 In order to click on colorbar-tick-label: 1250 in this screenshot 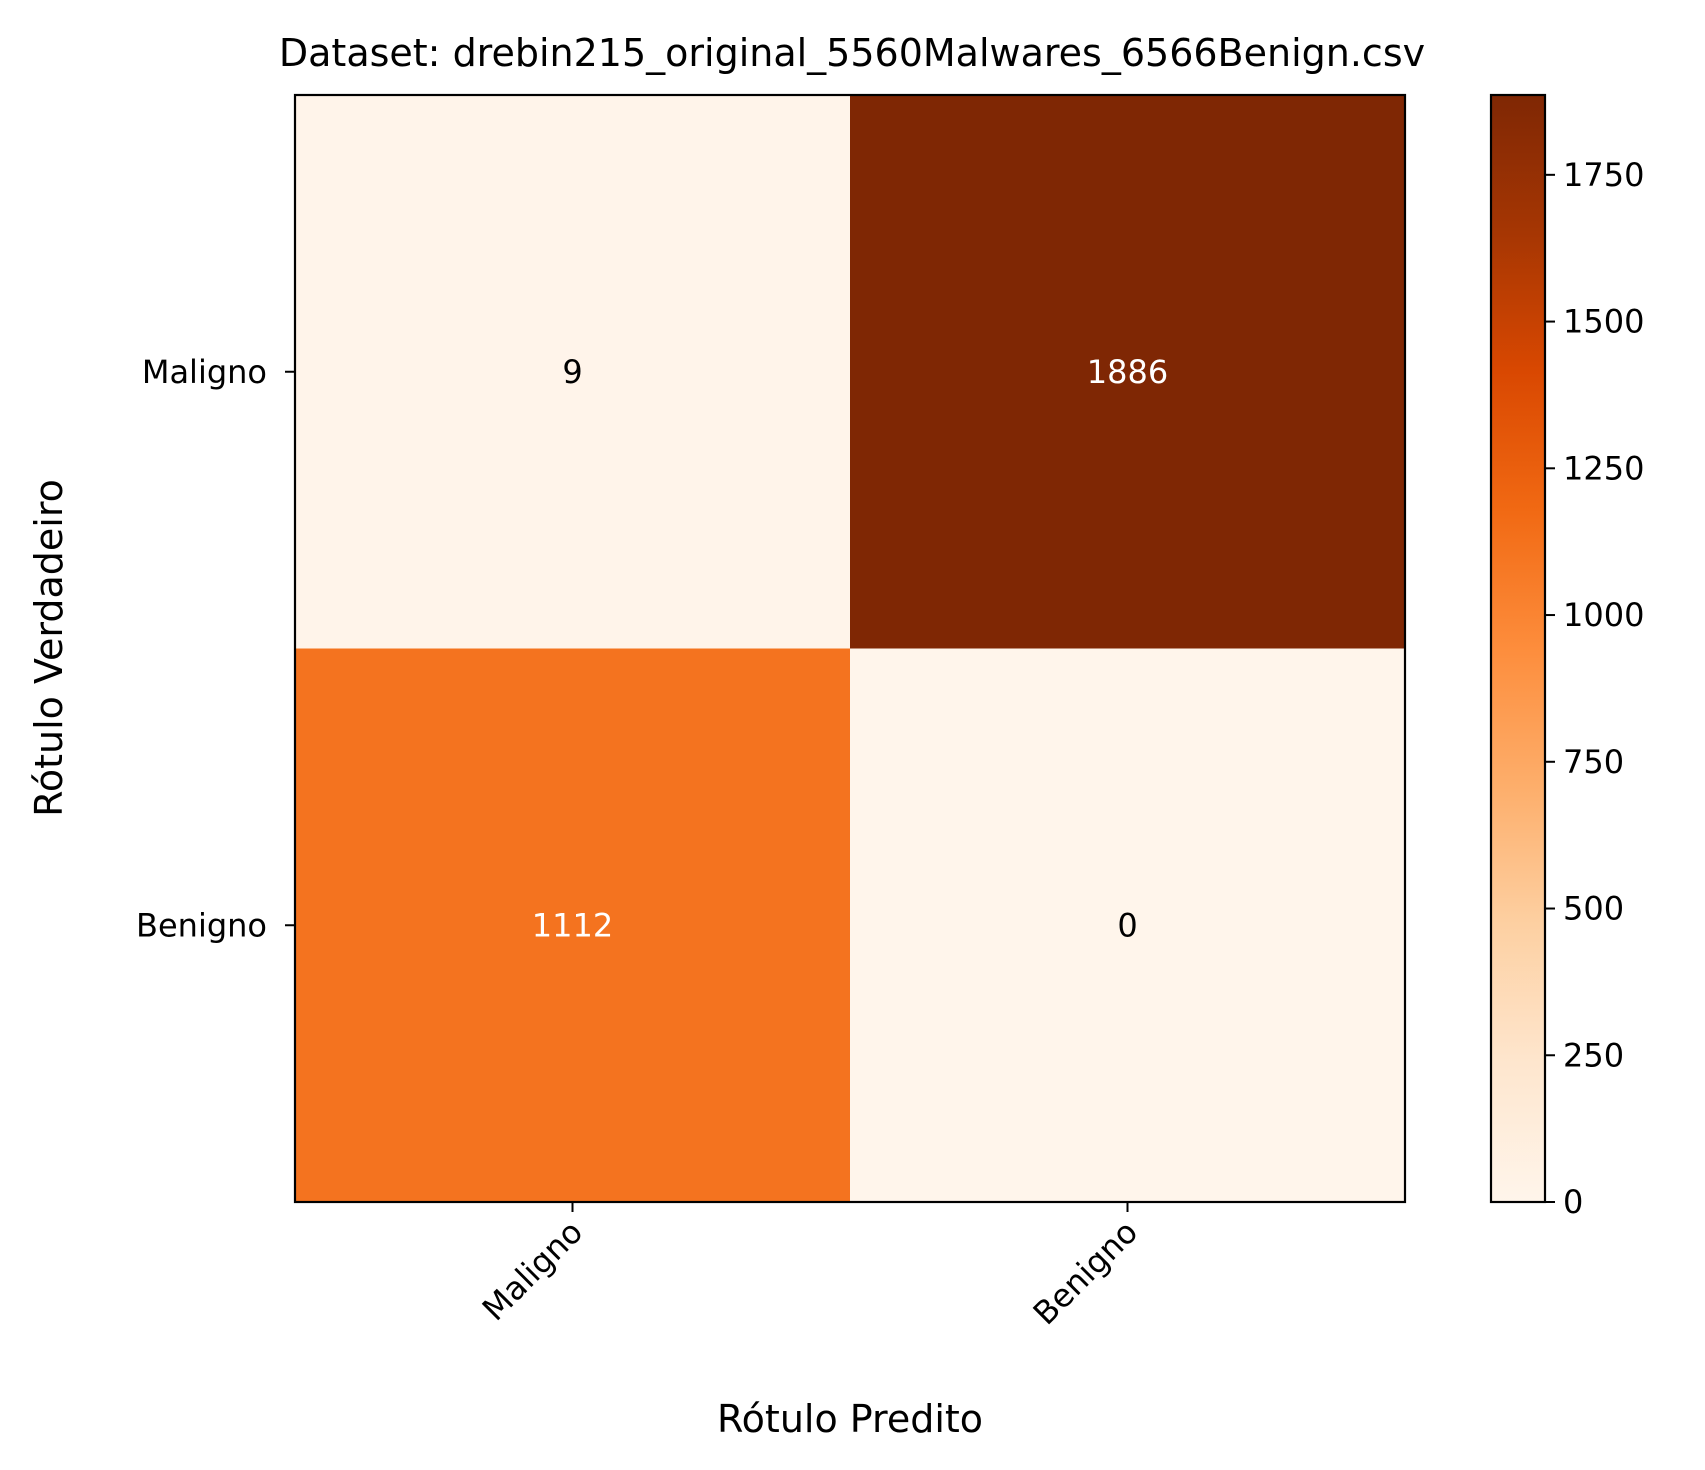, I will do `click(1603, 468)`.